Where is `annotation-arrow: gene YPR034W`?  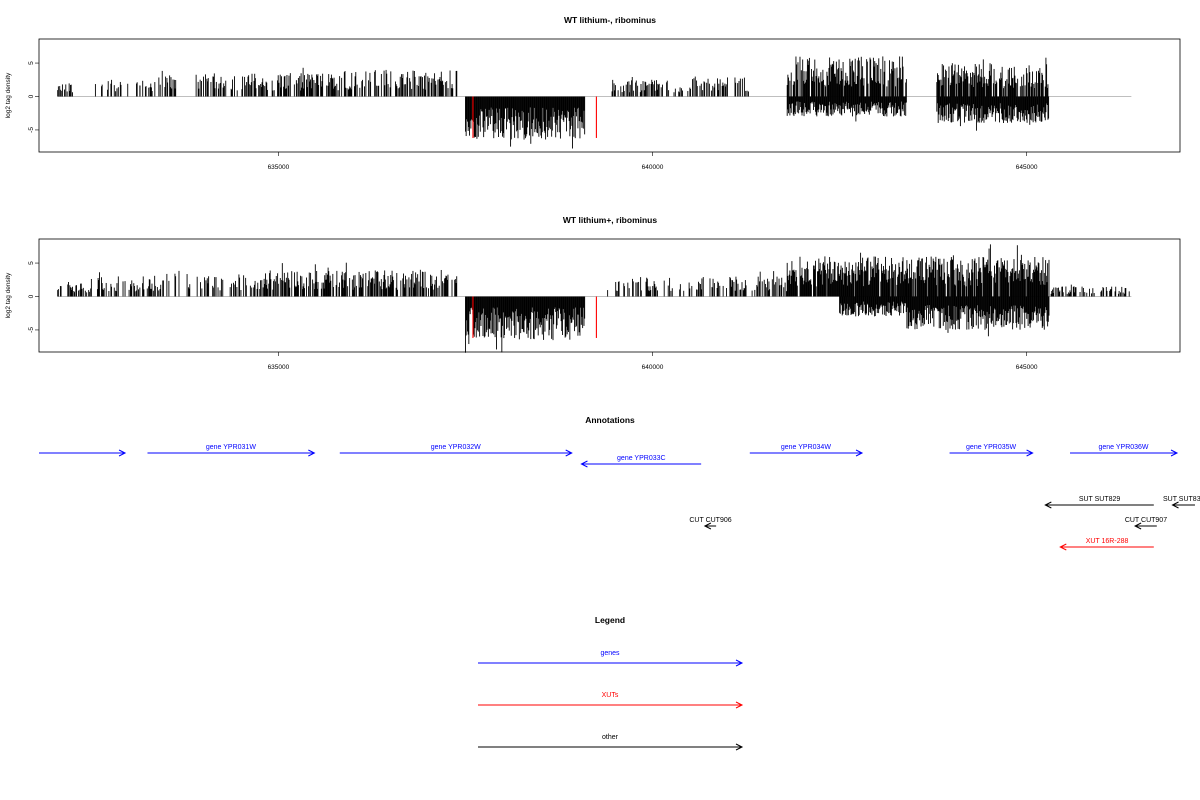 annotation-arrow: gene YPR034W is located at coordinates (806, 450).